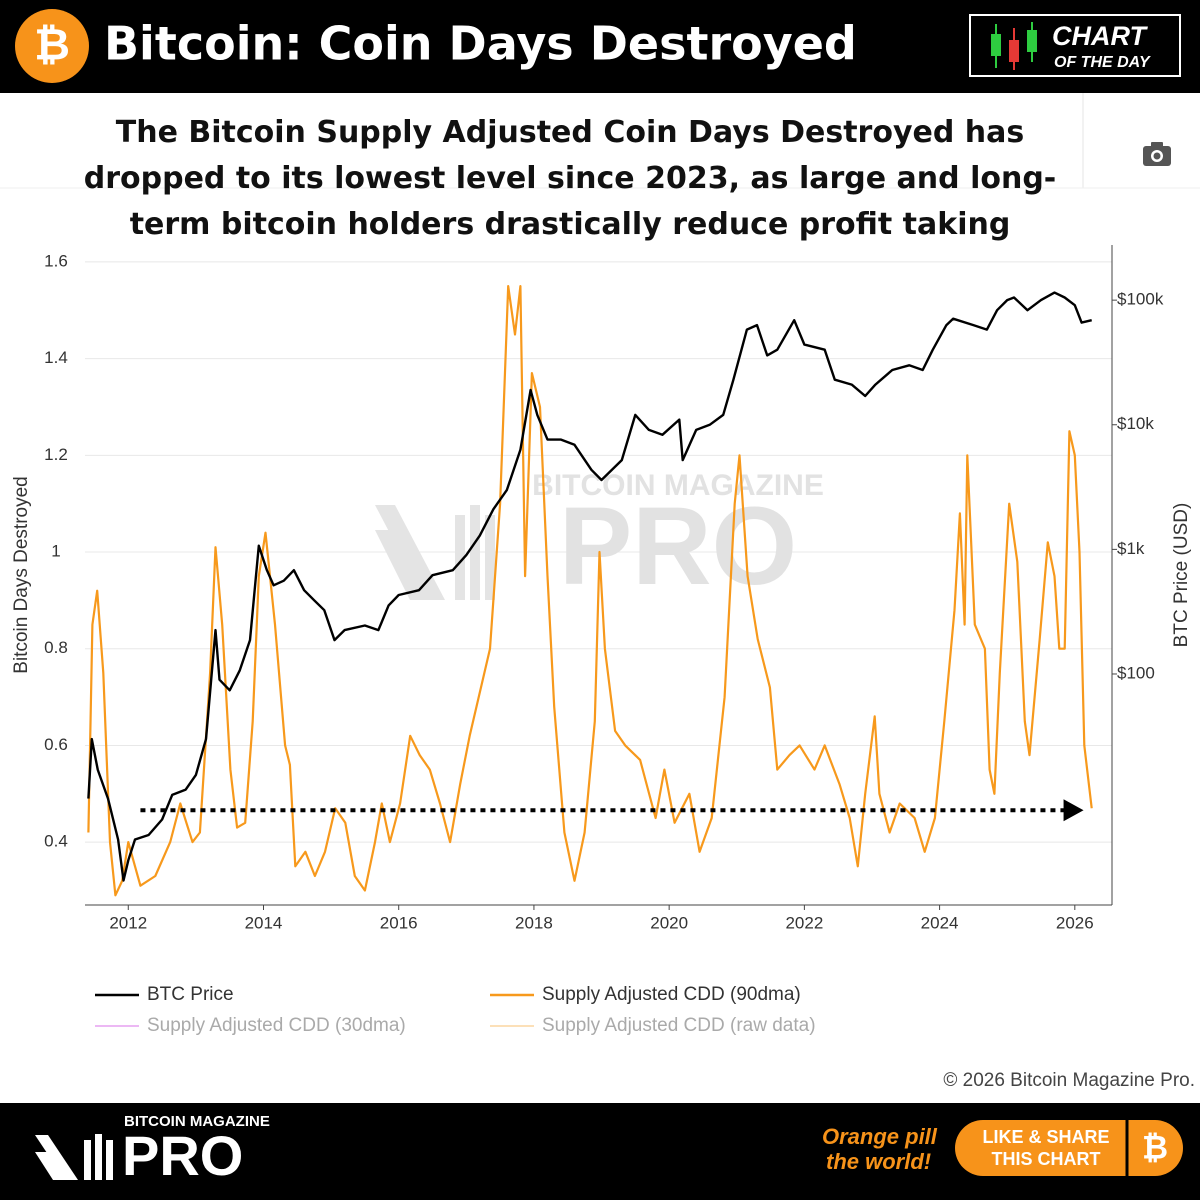 This screenshot has width=1200, height=1200. What do you see at coordinates (56, 841) in the screenshot?
I see `y-tick-label: 0.4` at bounding box center [56, 841].